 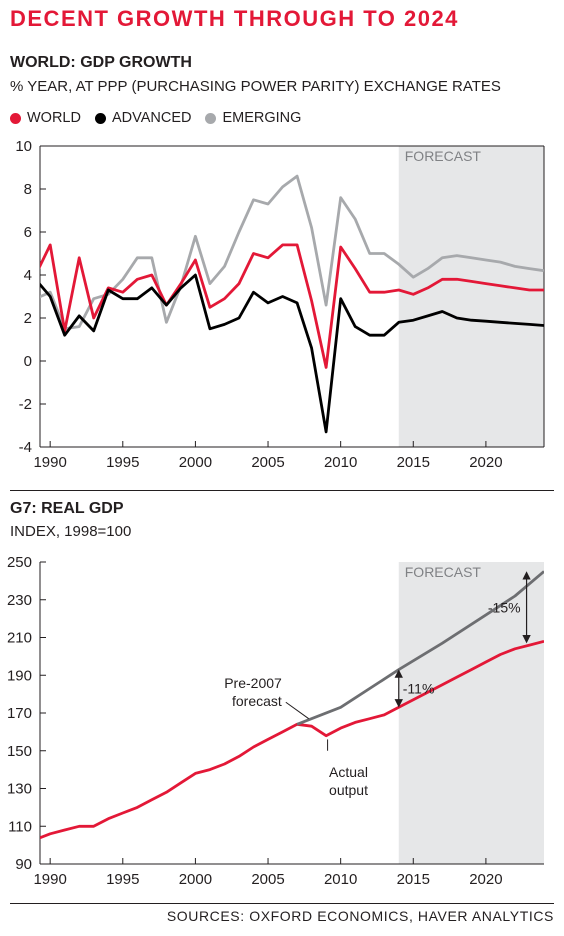 What do you see at coordinates (19, 638) in the screenshot?
I see `y-tick-label: 210` at bounding box center [19, 638].